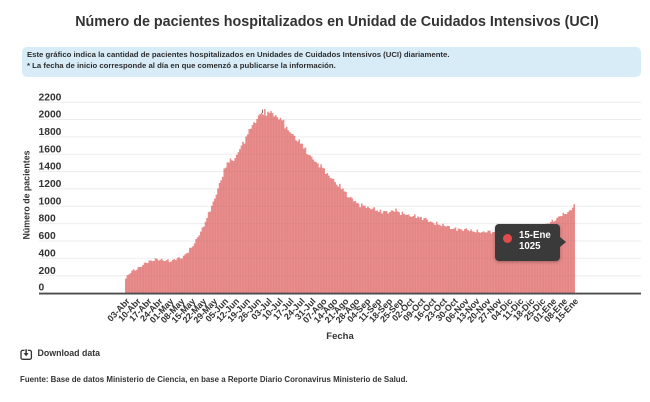 This screenshot has width=650, height=402. I want to click on svg-text: 1600, so click(50, 149).